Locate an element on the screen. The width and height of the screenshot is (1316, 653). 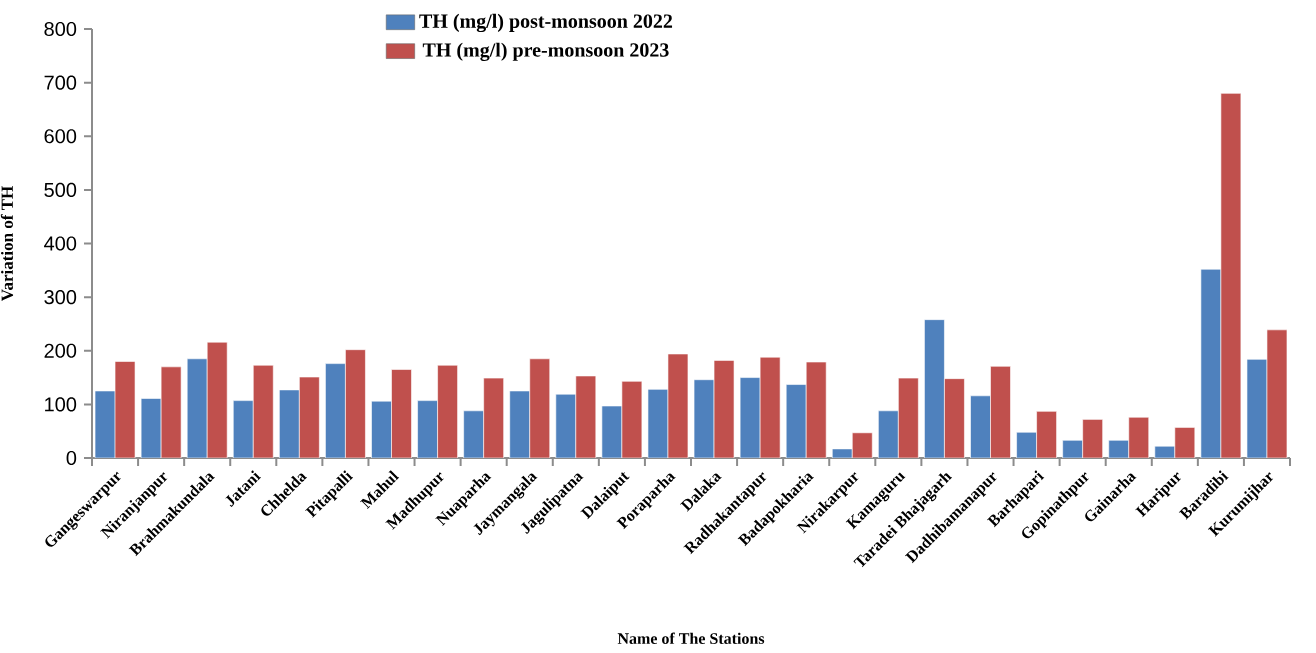
legend-label: TH (mg/l) post-monsoon 2022 is located at coordinates (546, 23).